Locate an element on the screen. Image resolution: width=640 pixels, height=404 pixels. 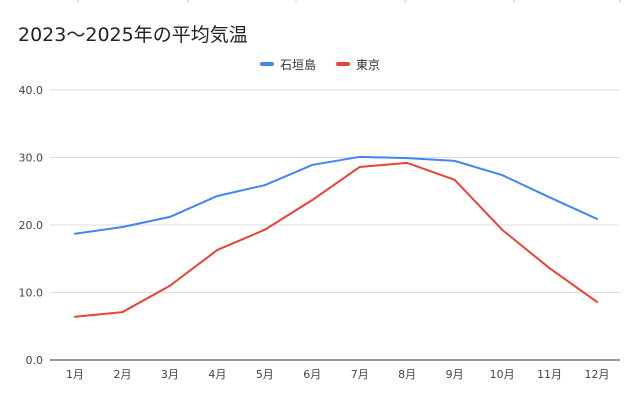
x-tick-label: 1月 is located at coordinates (75, 374).